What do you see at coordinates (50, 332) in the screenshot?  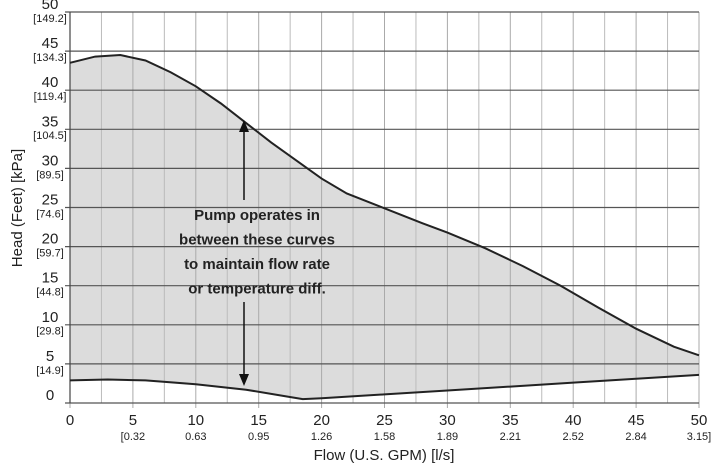 I see `y-secondary-label: [29.8]` at bounding box center [50, 332].